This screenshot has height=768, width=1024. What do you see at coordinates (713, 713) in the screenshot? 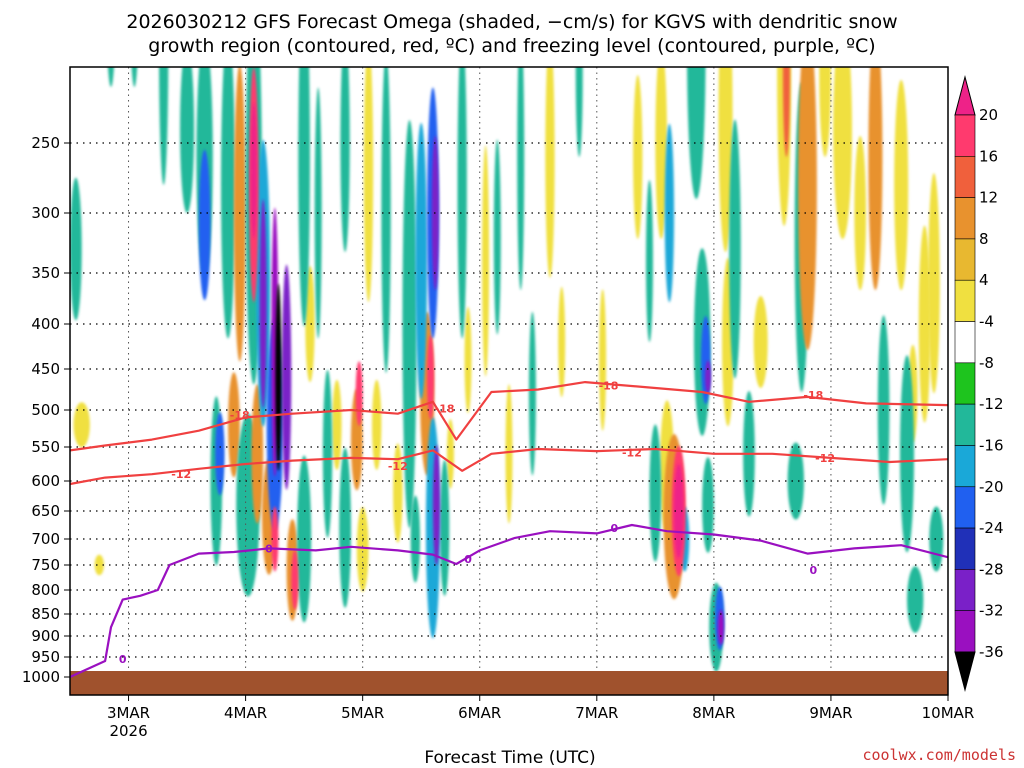
I see `x-tick-label: 8MAR` at bounding box center [713, 713].